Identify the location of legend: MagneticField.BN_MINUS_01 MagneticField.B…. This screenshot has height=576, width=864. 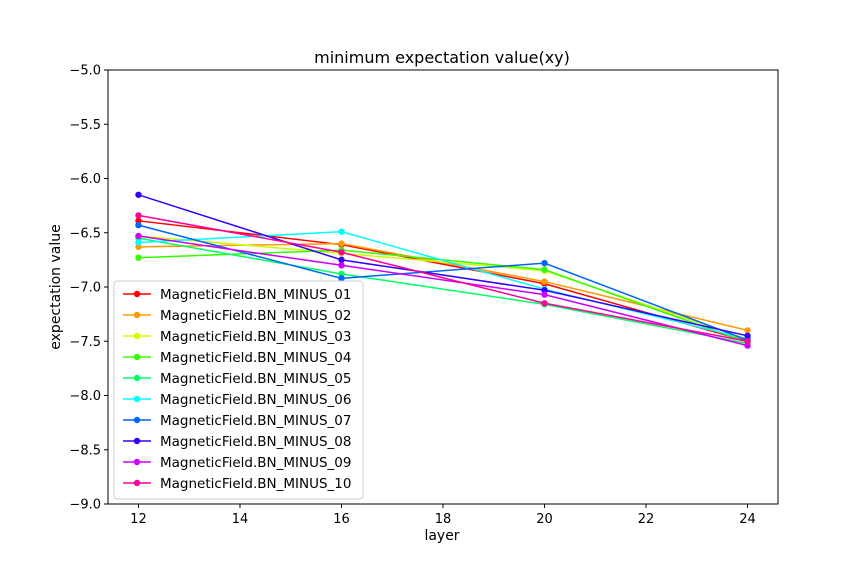
(238, 390).